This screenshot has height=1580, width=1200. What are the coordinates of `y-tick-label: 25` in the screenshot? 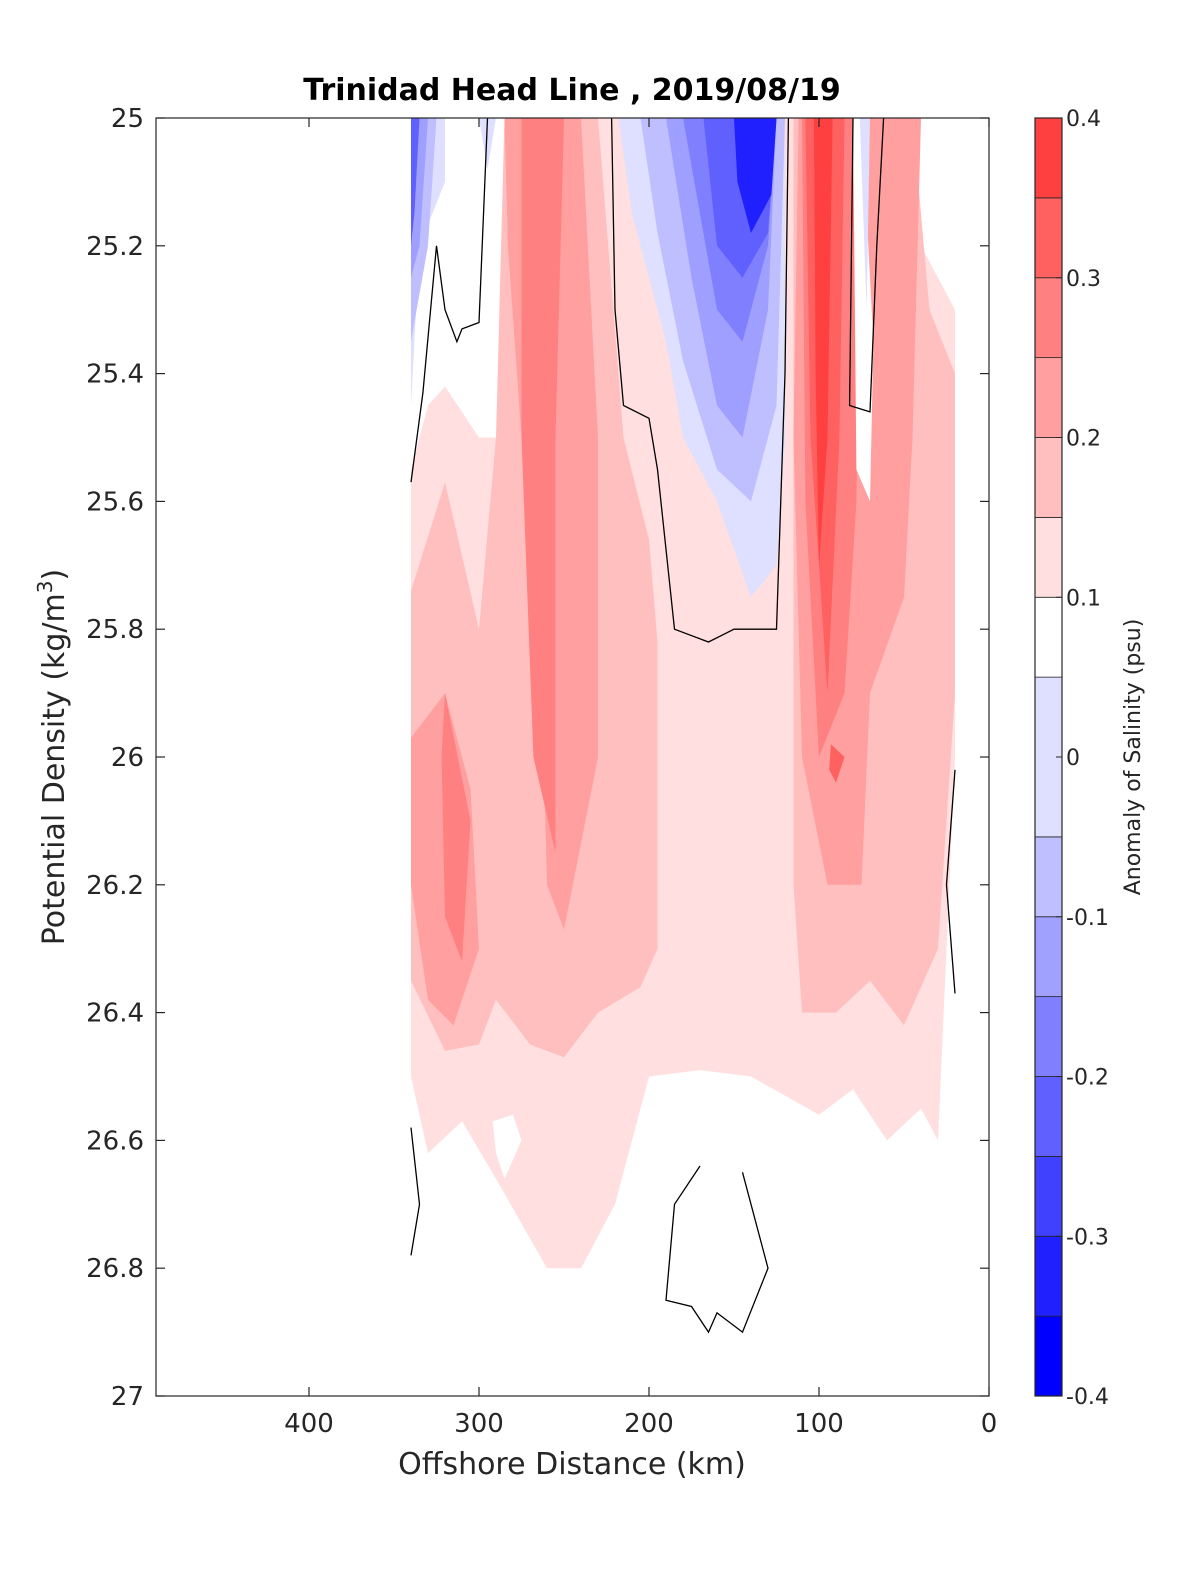 It's located at (127, 119).